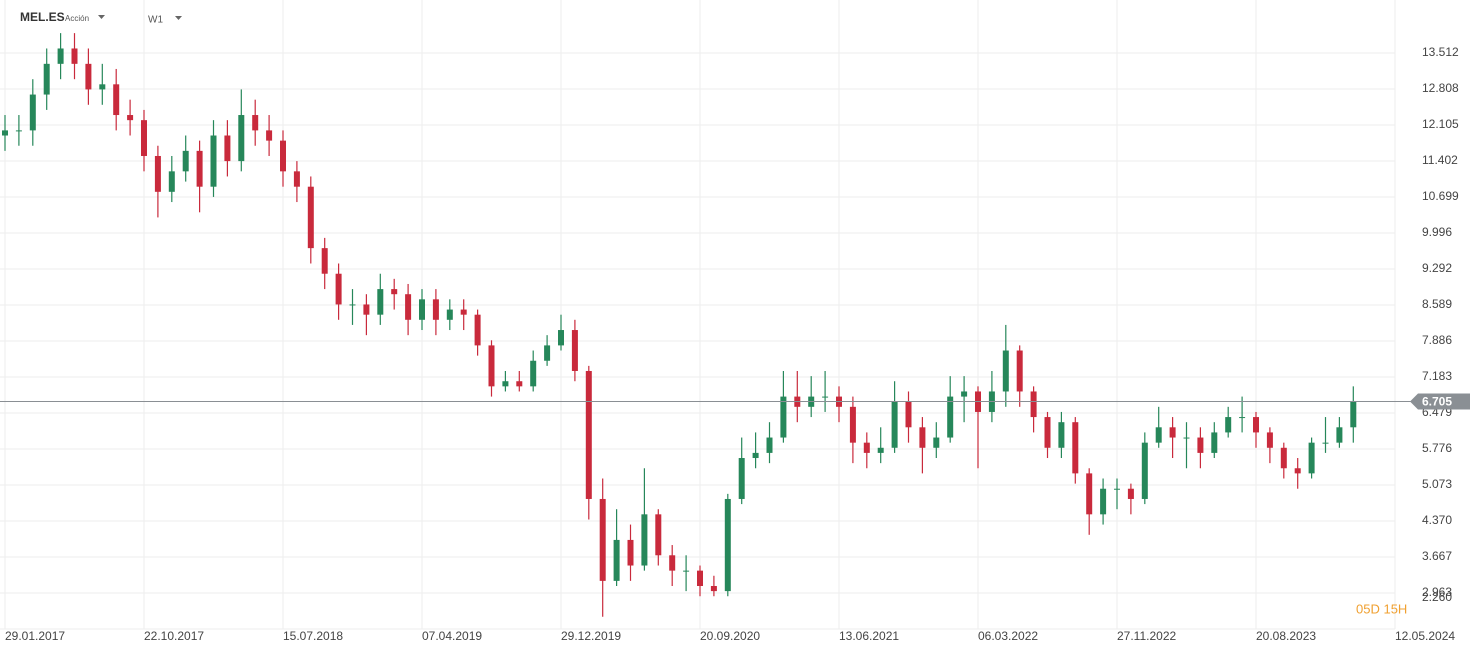 The width and height of the screenshot is (1482, 655). What do you see at coordinates (77, 18) in the screenshot?
I see `instrument-type: Acción` at bounding box center [77, 18].